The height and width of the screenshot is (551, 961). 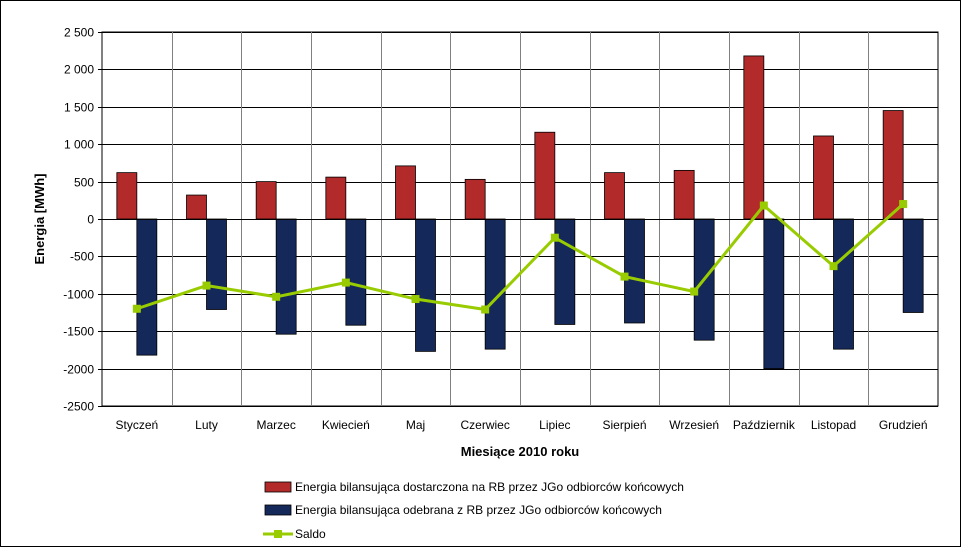 I want to click on x-tick-label: Luty, so click(x=206, y=425).